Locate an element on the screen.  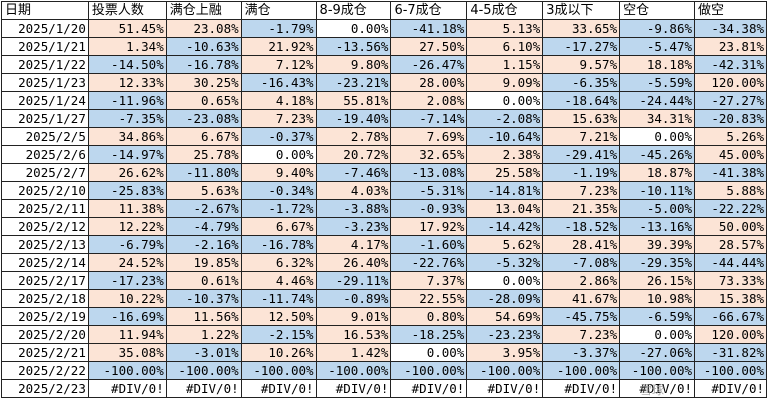
value-cell: 50.00% is located at coordinates (730, 226).